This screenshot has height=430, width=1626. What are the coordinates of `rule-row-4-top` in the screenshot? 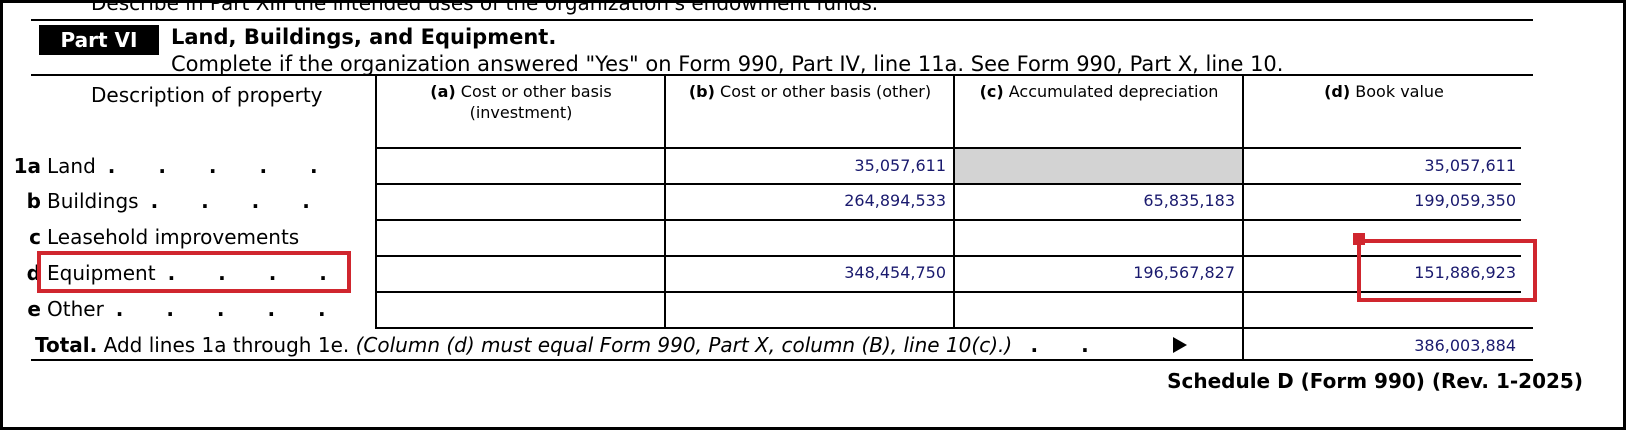 It's located at (948, 256).